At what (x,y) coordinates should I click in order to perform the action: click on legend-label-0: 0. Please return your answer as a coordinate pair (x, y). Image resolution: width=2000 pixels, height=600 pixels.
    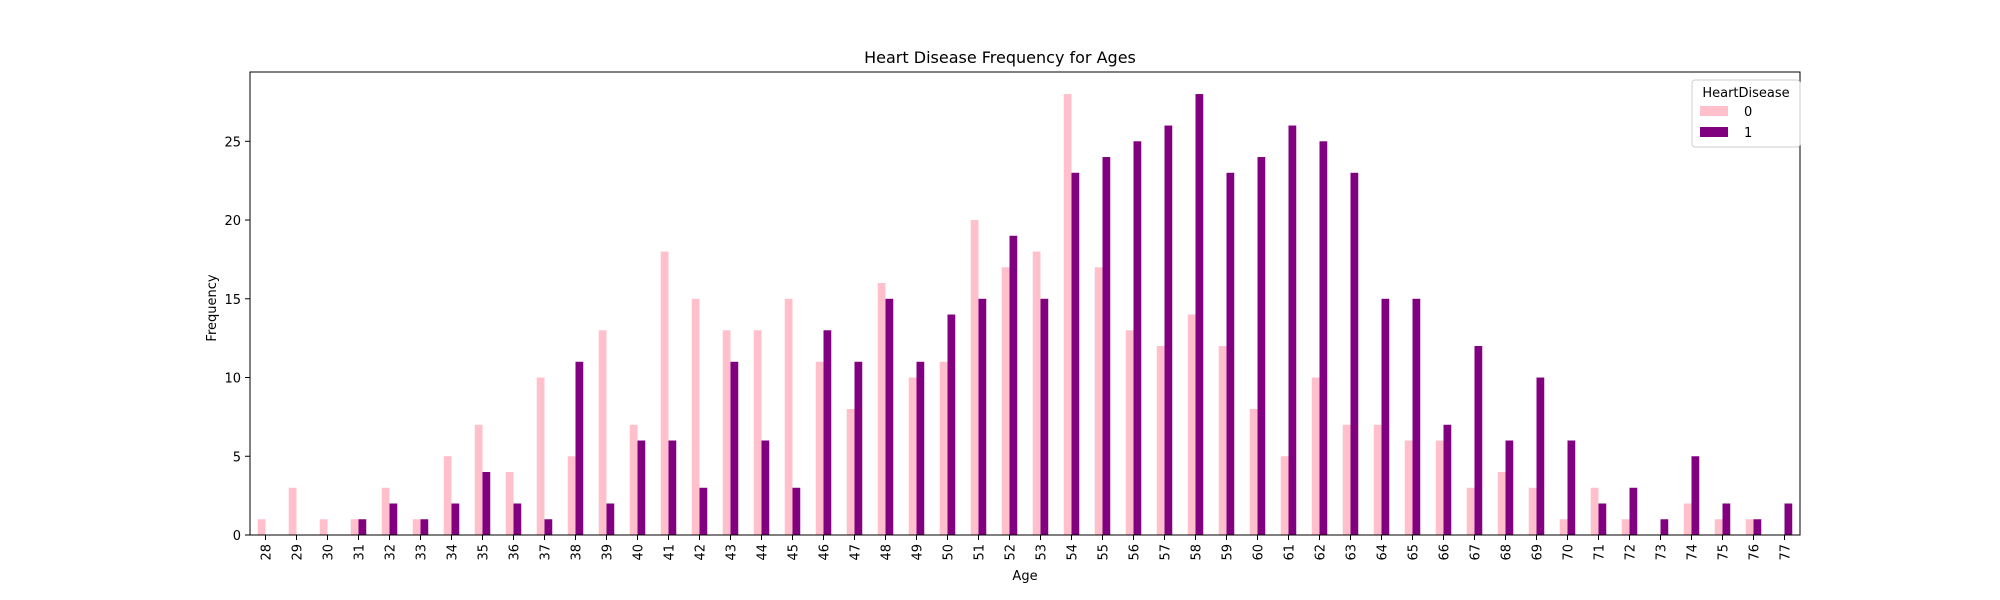
    Looking at the image, I should click on (1748, 112).